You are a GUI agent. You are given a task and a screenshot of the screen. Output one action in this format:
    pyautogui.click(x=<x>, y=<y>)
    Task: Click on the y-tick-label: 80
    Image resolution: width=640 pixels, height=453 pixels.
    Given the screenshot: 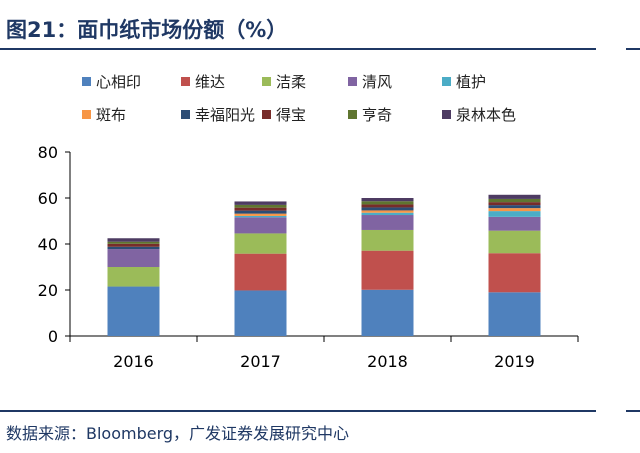 What is the action you would take?
    pyautogui.click(x=48, y=152)
    